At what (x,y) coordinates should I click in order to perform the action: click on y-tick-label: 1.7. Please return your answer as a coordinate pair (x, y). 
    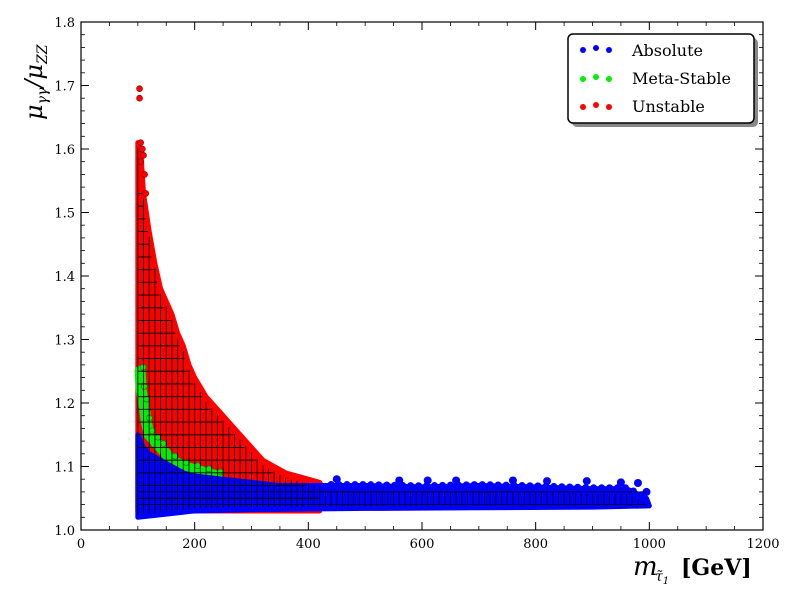
    Looking at the image, I should click on (64, 87).